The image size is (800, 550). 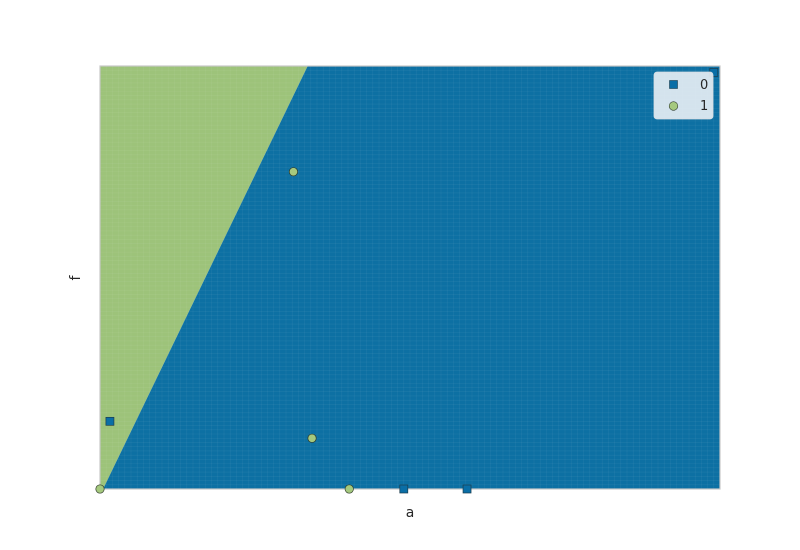 What do you see at coordinates (704, 85) in the screenshot?
I see `legend-label-0: 0` at bounding box center [704, 85].